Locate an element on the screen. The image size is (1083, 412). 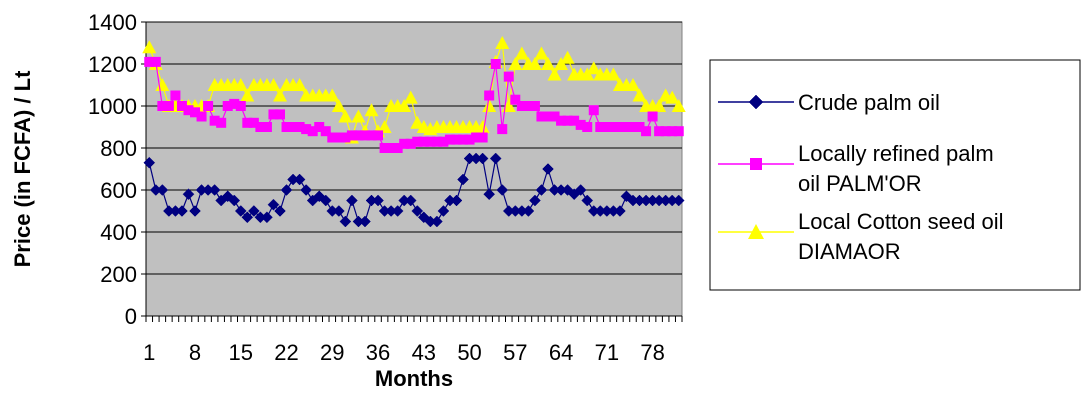
y-tick-label: 200 is located at coordinates (118, 274).